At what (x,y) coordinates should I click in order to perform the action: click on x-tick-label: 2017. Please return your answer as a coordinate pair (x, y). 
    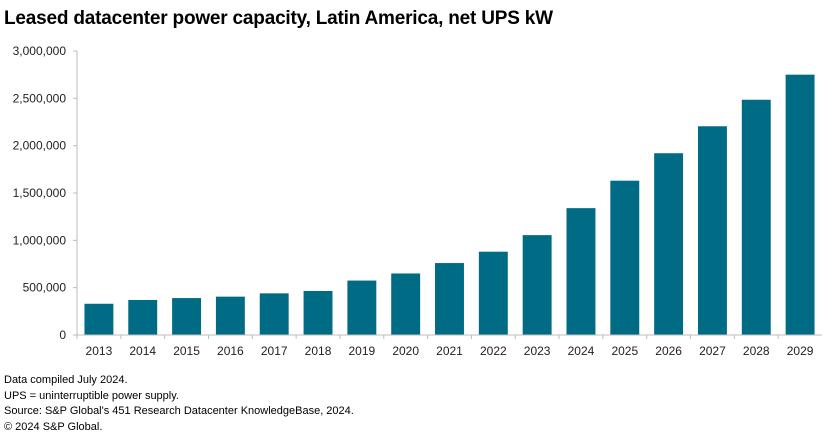
    Looking at the image, I should click on (274, 351).